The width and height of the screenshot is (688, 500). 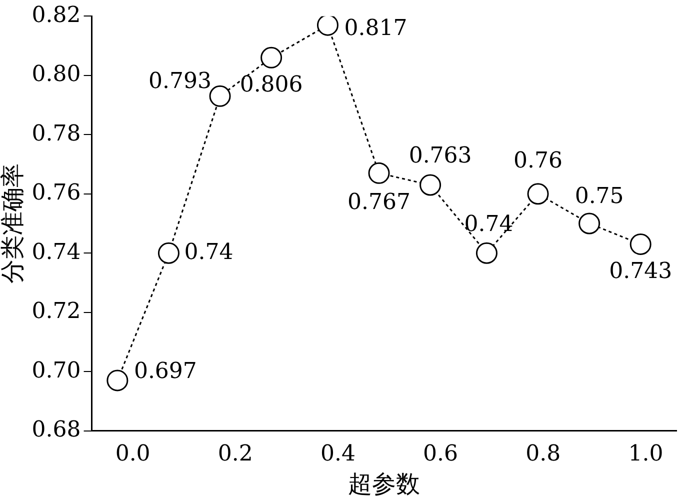 What do you see at coordinates (56, 75) in the screenshot?
I see `y-tick-label: 0.80` at bounding box center [56, 75].